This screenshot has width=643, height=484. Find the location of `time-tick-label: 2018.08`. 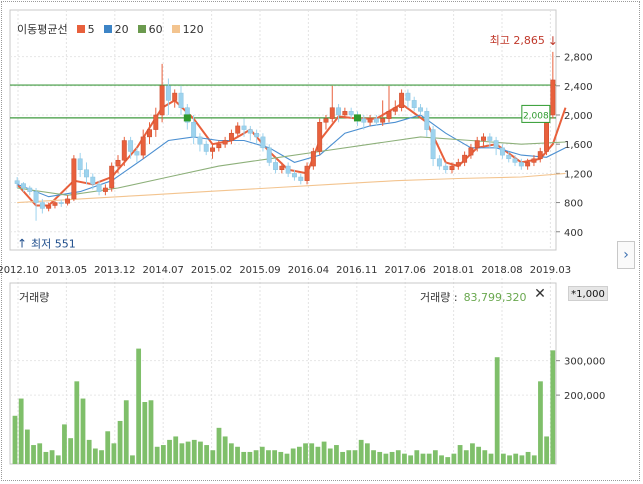

time-tick-label: 2018.08 is located at coordinates (501, 270).